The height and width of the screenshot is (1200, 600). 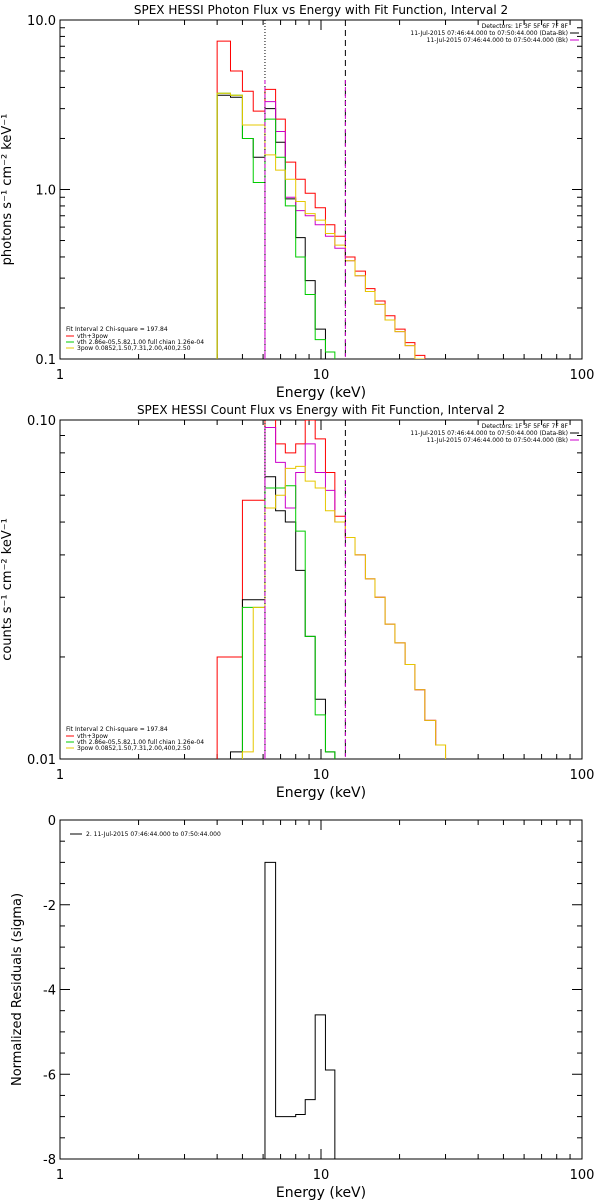 I want to click on y-tick-label: 0.1, so click(x=45, y=360).